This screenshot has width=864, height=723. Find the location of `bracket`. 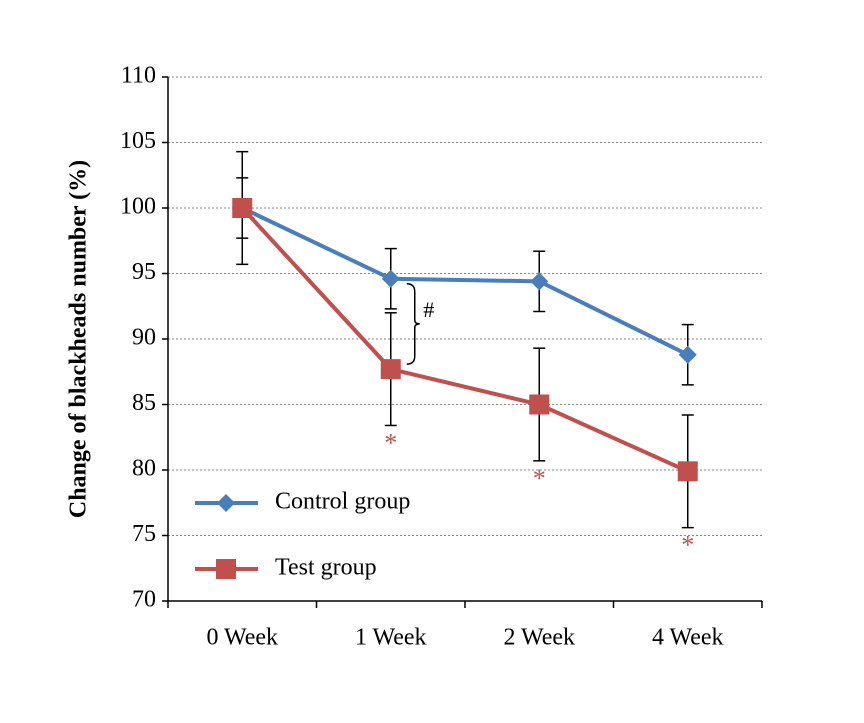

bracket is located at coordinates (413, 323).